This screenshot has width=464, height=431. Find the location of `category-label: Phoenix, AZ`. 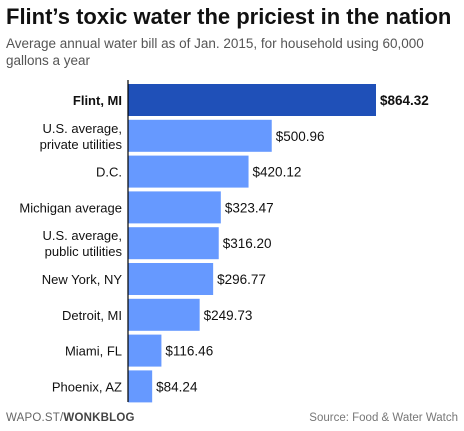

category-label: Phoenix, AZ is located at coordinates (87, 386).